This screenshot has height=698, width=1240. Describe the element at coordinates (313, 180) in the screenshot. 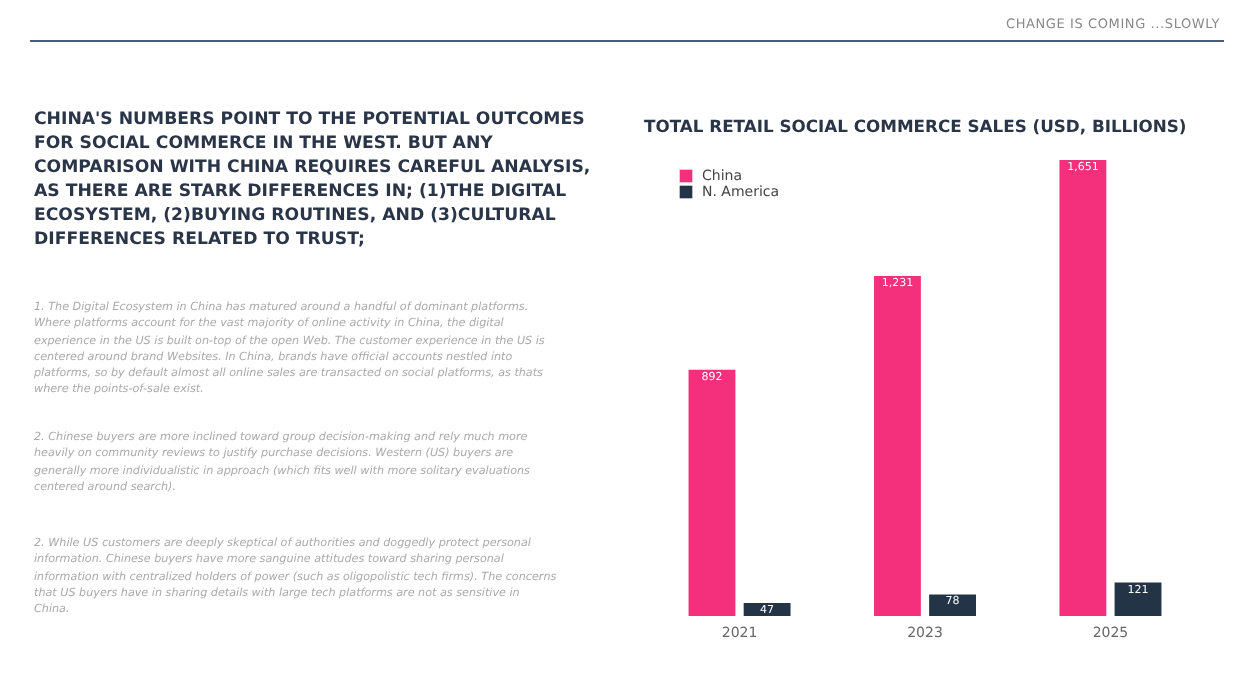

I see `text: CHINA'S NUMBERS POINT TO THE POTENTIAL OUTCOMES FOR SOCIAL COMMERCE IN THE WEST. BUT ANY COMPARISON WITH CHINA REQUIRES CAREFUL ANALYSIS, AS THERE ARE STARK DIFFERENCES IN; (1)THE DIGITAL ECOSYSTEM, (2)BUYING ROUTINES, AND (3)CULTURAL DIFFERENCES RELATED TO TRUST;` at that location.